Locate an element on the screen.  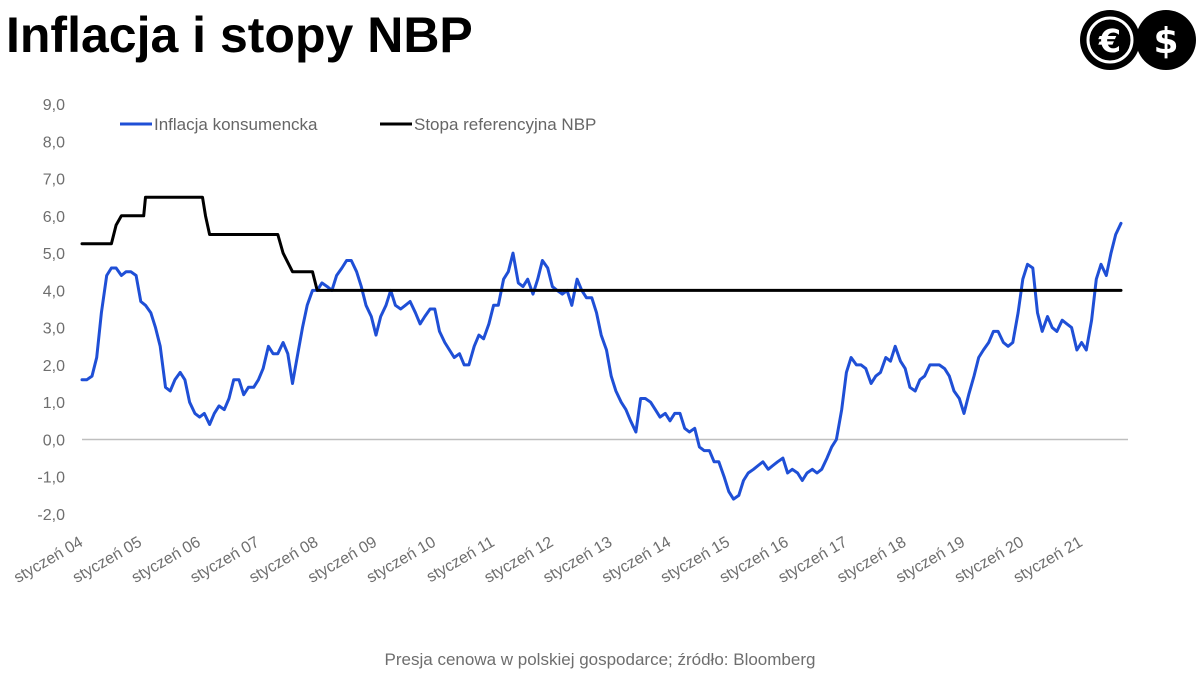
y-tick-label: 1,0 is located at coordinates (54, 403).